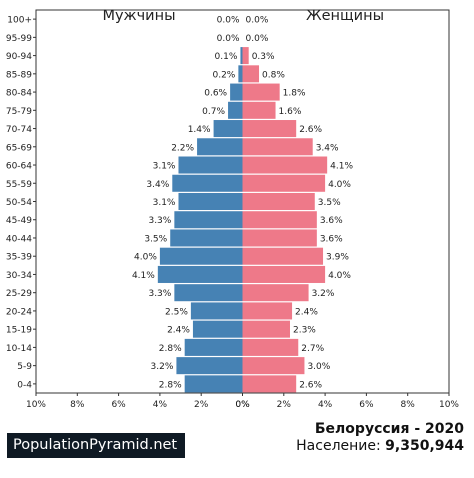  Describe the element at coordinates (339, 276) in the screenshot. I see `data-label-women-30-34: 4.0%` at that location.